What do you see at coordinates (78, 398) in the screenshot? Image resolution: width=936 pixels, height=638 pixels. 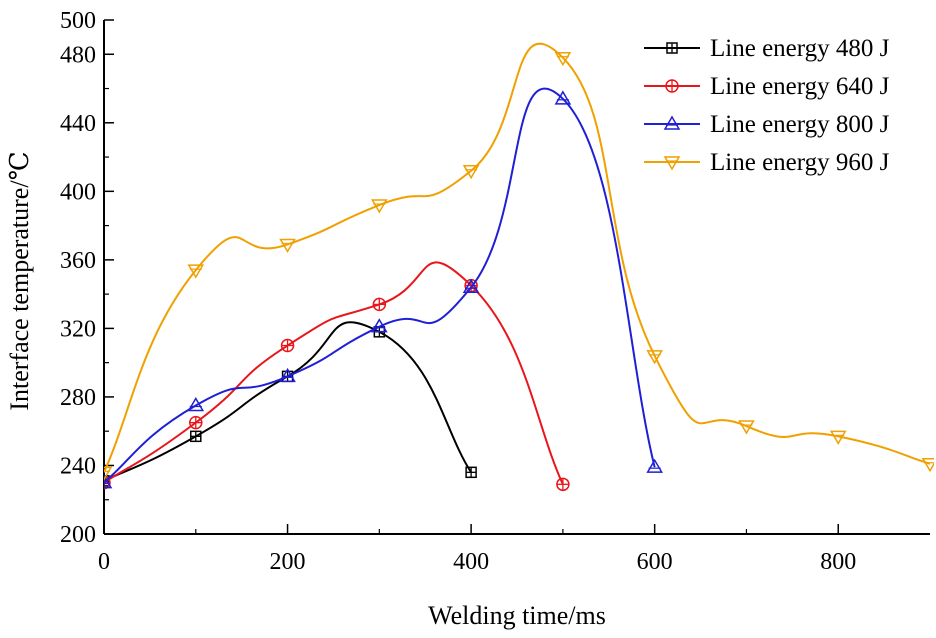 I see `y-tick-label: 280` at bounding box center [78, 398].